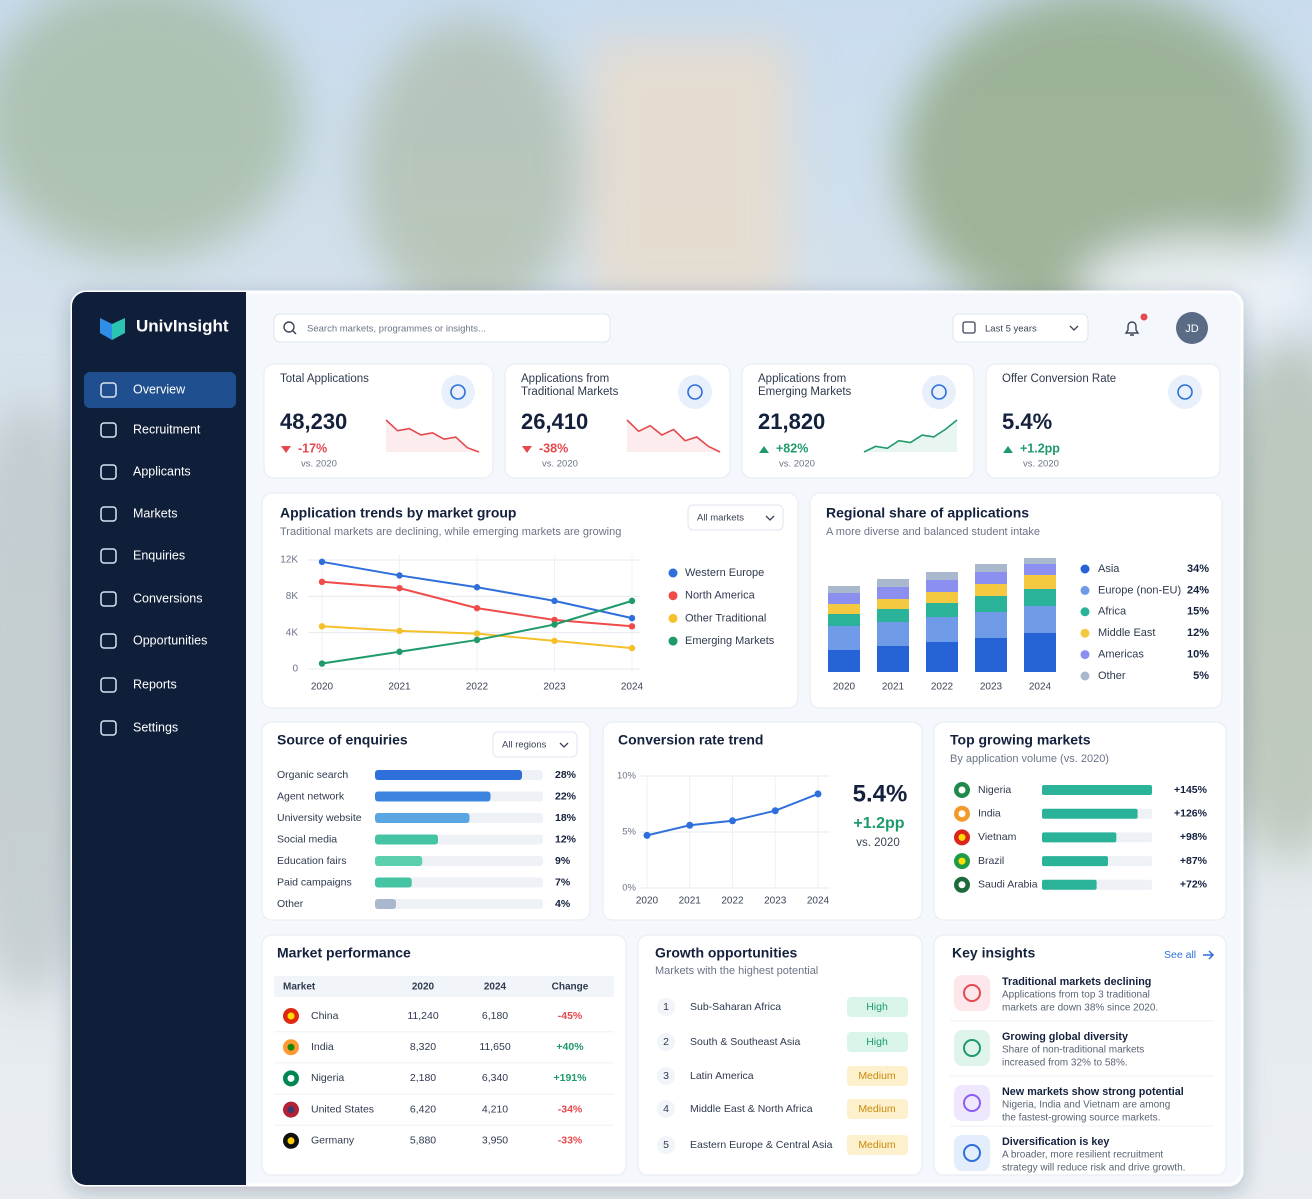 This screenshot has height=1199, width=1312. Describe the element at coordinates (155, 684) in the screenshot. I see `nav-item: Reports` at that location.